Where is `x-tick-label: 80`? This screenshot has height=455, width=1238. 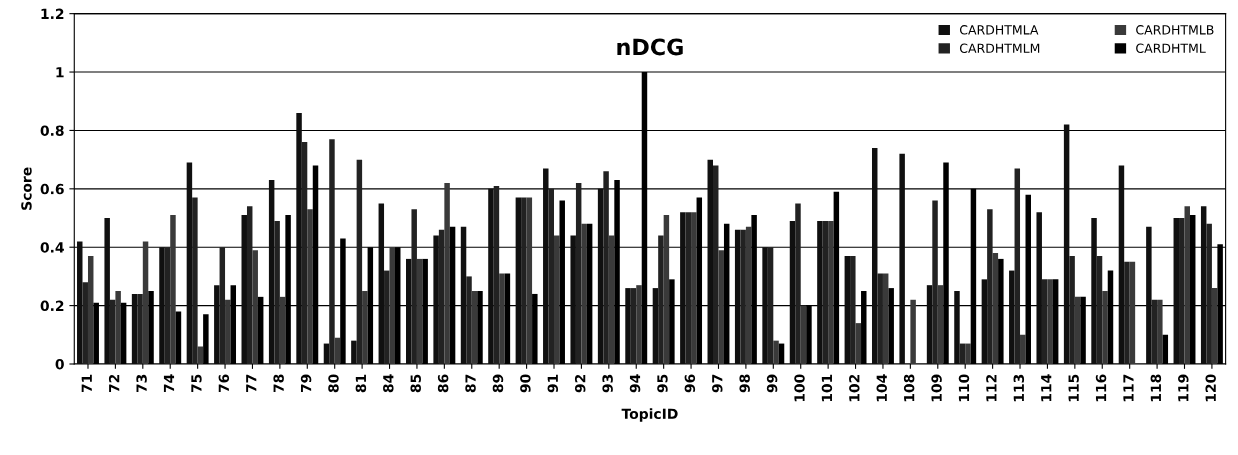
x-tick-label: 80 is located at coordinates (333, 383).